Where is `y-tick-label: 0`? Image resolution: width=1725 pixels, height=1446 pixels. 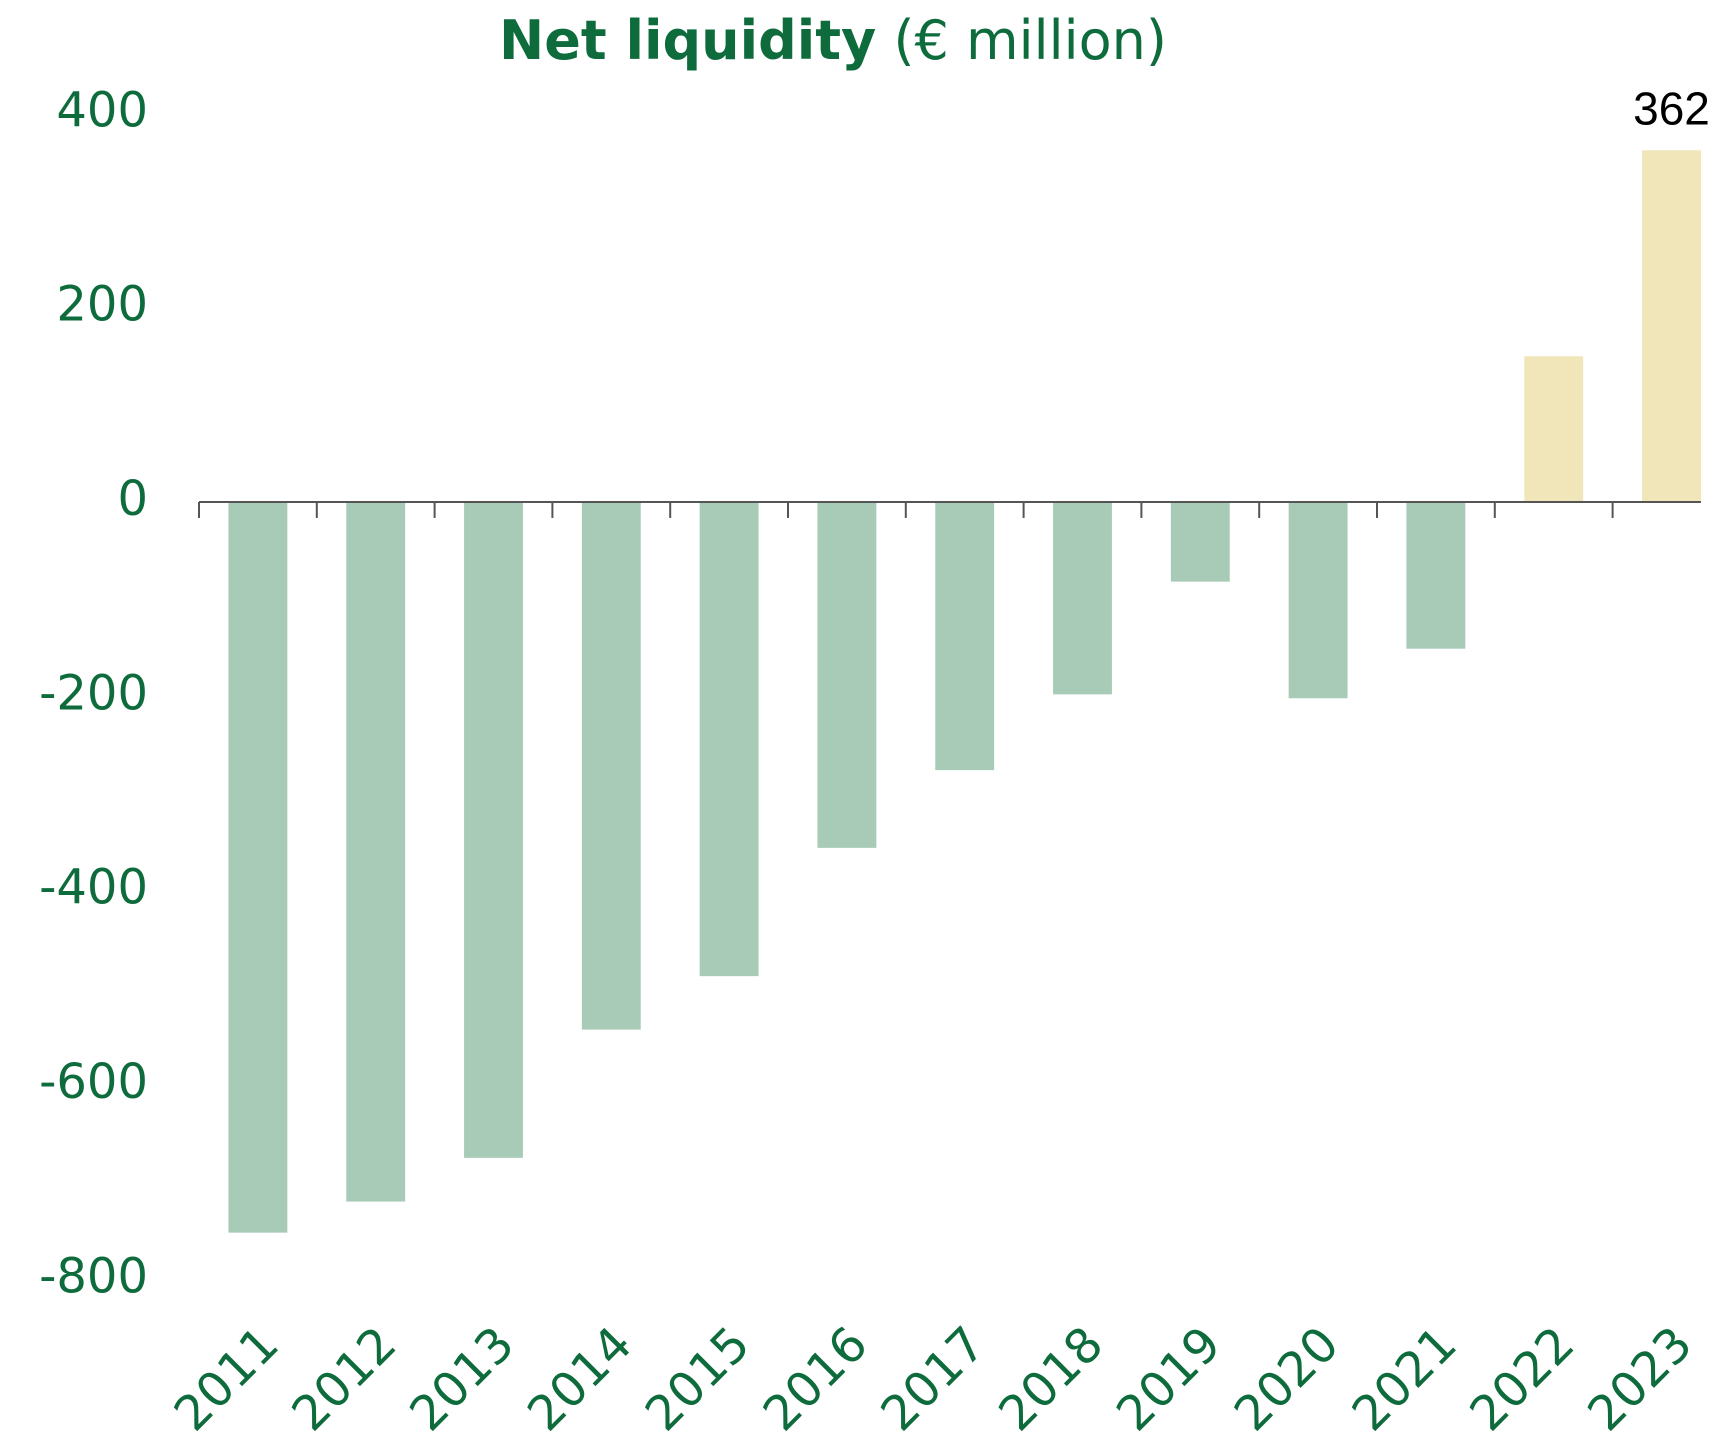 y-tick-label: 0 is located at coordinates (132, 499).